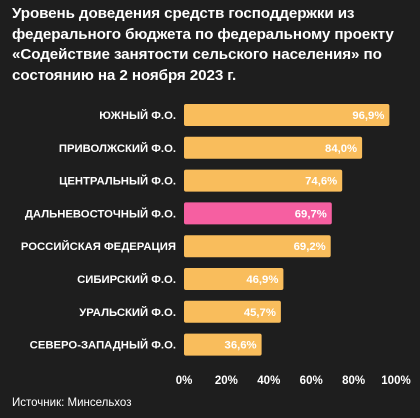 This screenshot has height=418, width=420. What do you see at coordinates (100, 213) in the screenshot?
I see `category-label: ДАЛЬНЕВОСТОЧНЫЙ Ф.О.` at bounding box center [100, 213].